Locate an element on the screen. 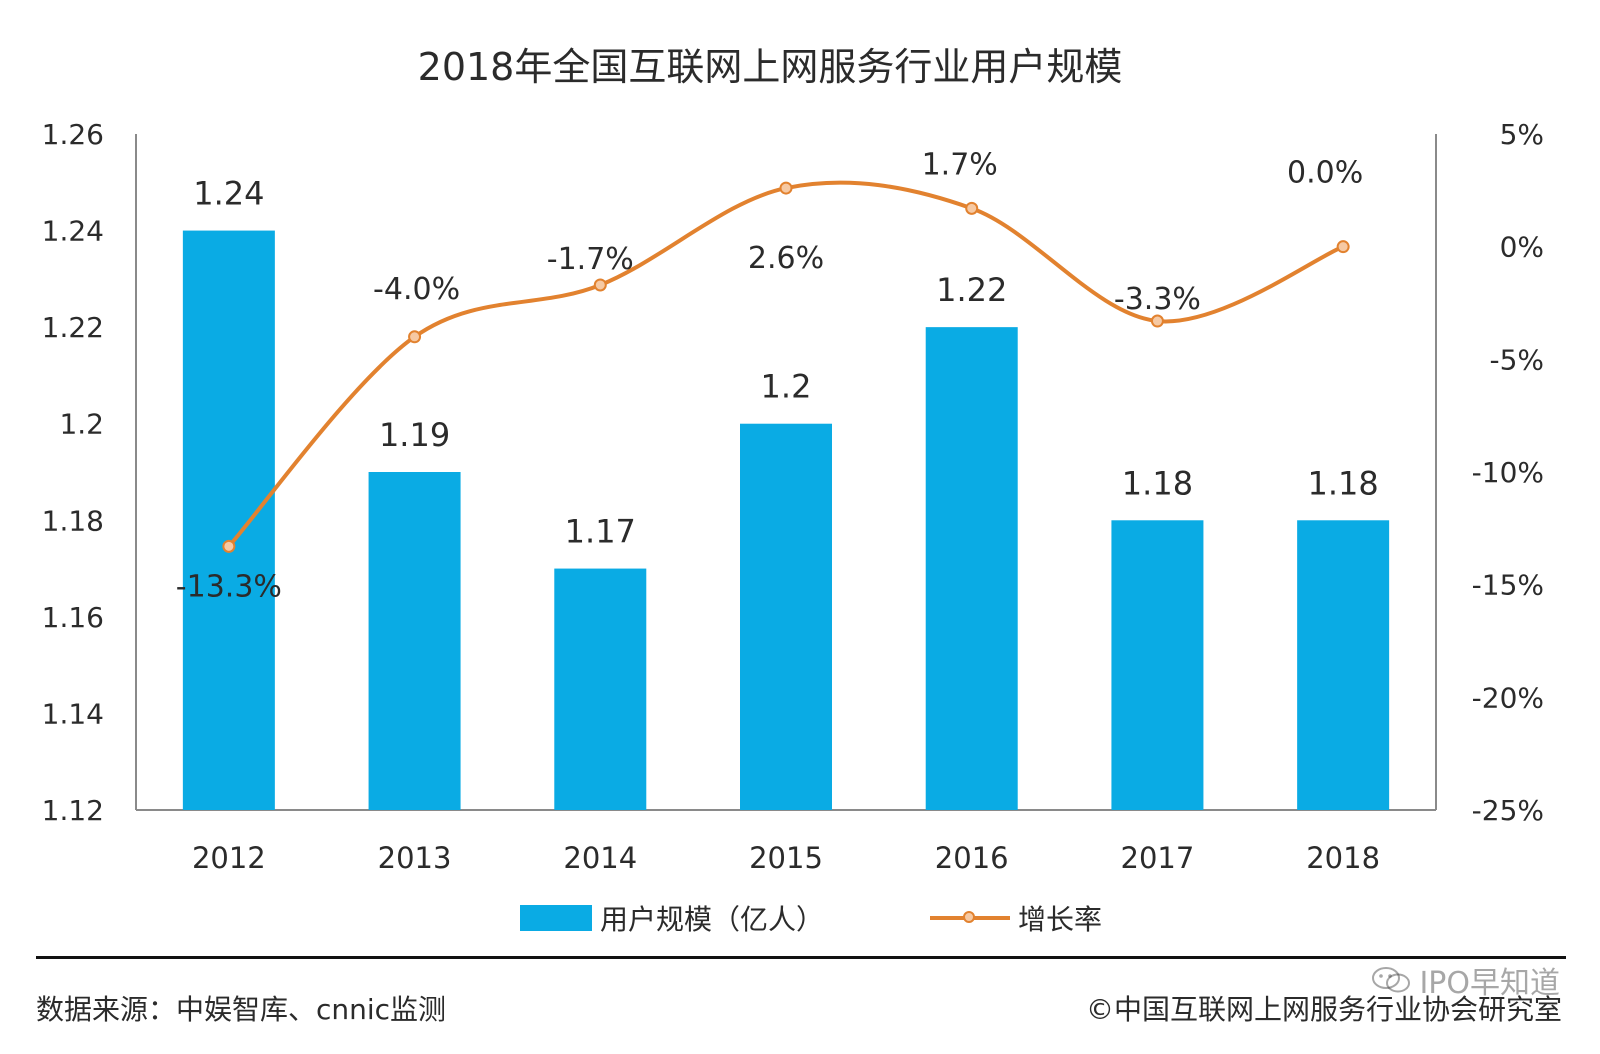 Image resolution: width=1600 pixels, height=1054 pixels. legend-line: 增长率 is located at coordinates (1016, 918).